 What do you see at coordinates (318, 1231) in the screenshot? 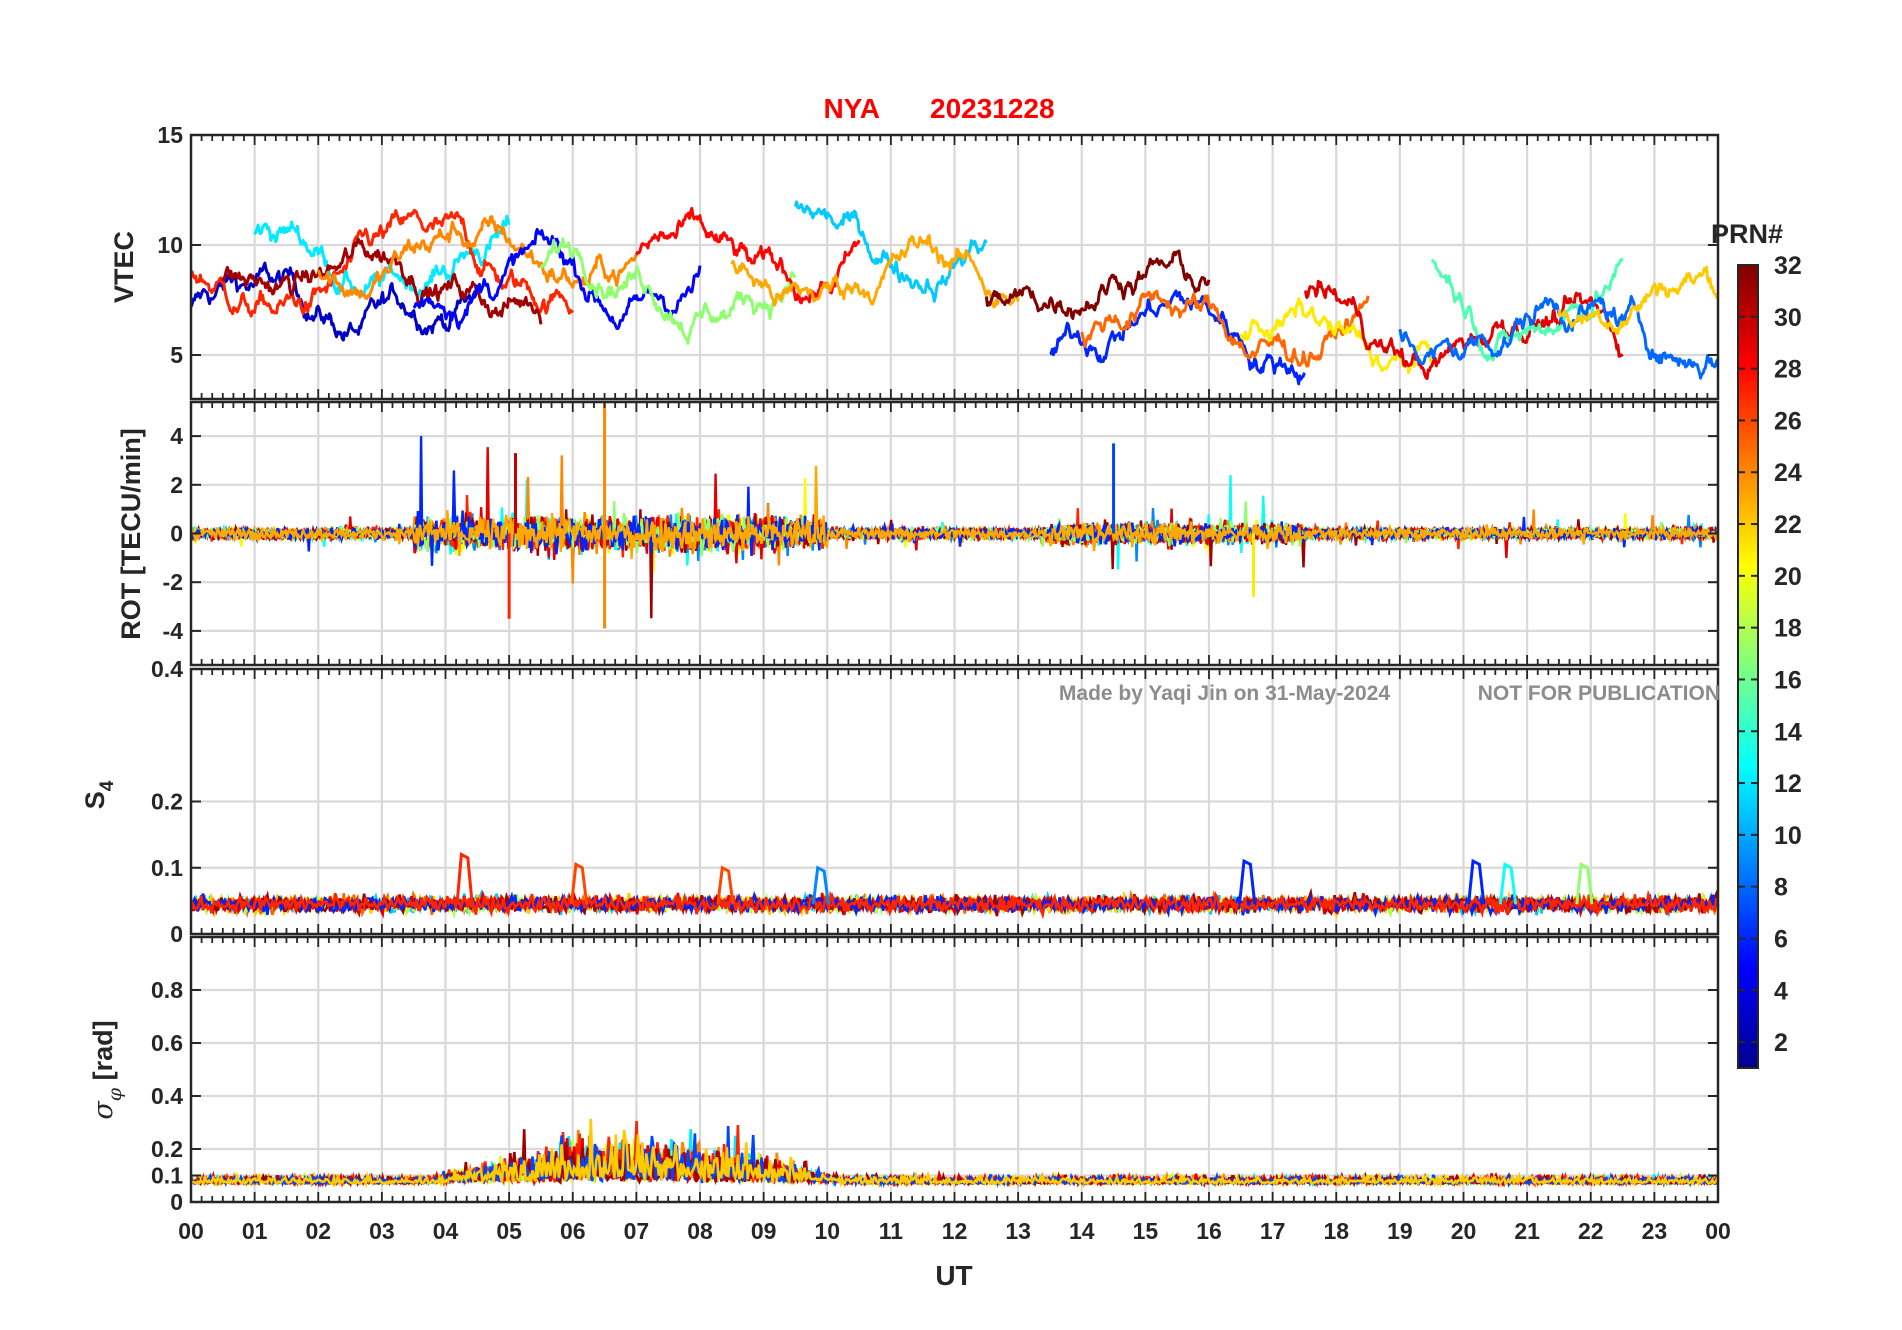
I see `x-tick-label: 02` at bounding box center [318, 1231].